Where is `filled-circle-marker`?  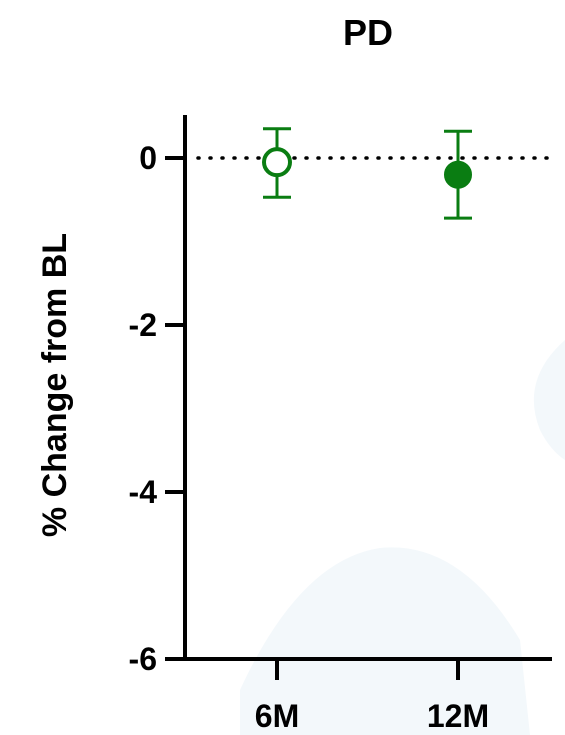
filled-circle-marker is located at coordinates (458, 174).